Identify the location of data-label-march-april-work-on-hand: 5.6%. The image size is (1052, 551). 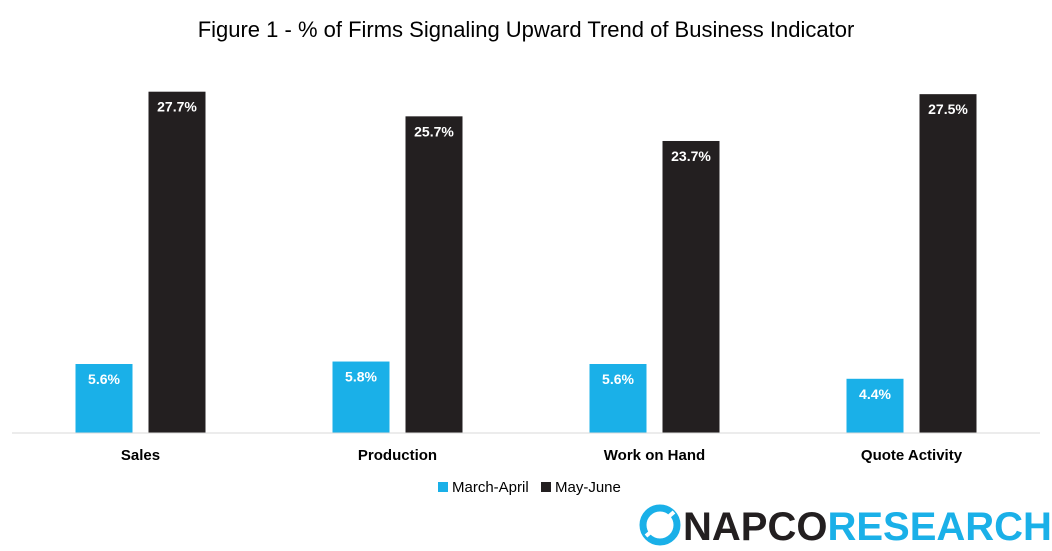
(618, 379).